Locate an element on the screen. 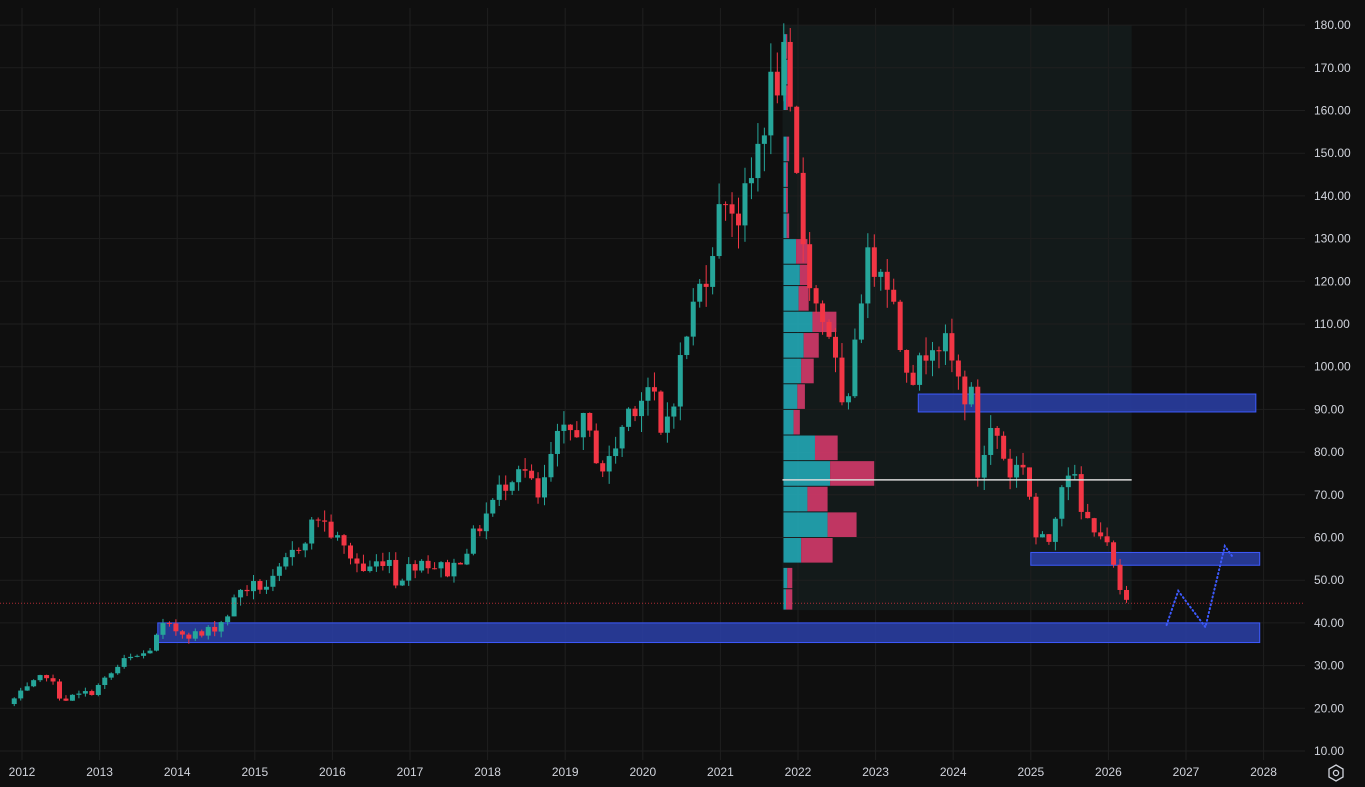 This screenshot has width=1365, height=787. x-tick-label: 2021 is located at coordinates (720, 772).